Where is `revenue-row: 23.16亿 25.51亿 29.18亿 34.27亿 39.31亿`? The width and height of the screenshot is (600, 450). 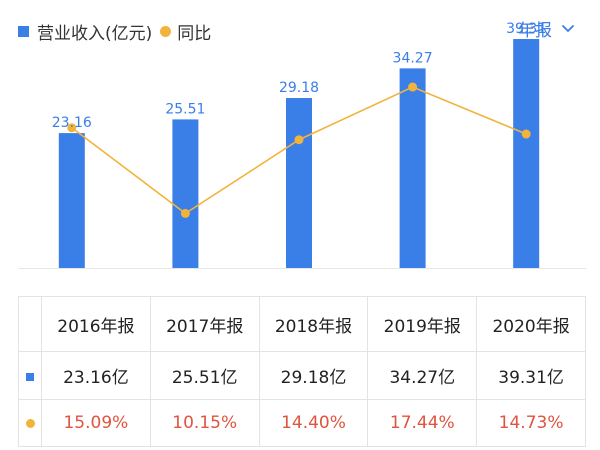 revenue-row: 23.16亿 25.51亿 29.18亿 34.27亿 39.31亿 is located at coordinates (302, 375).